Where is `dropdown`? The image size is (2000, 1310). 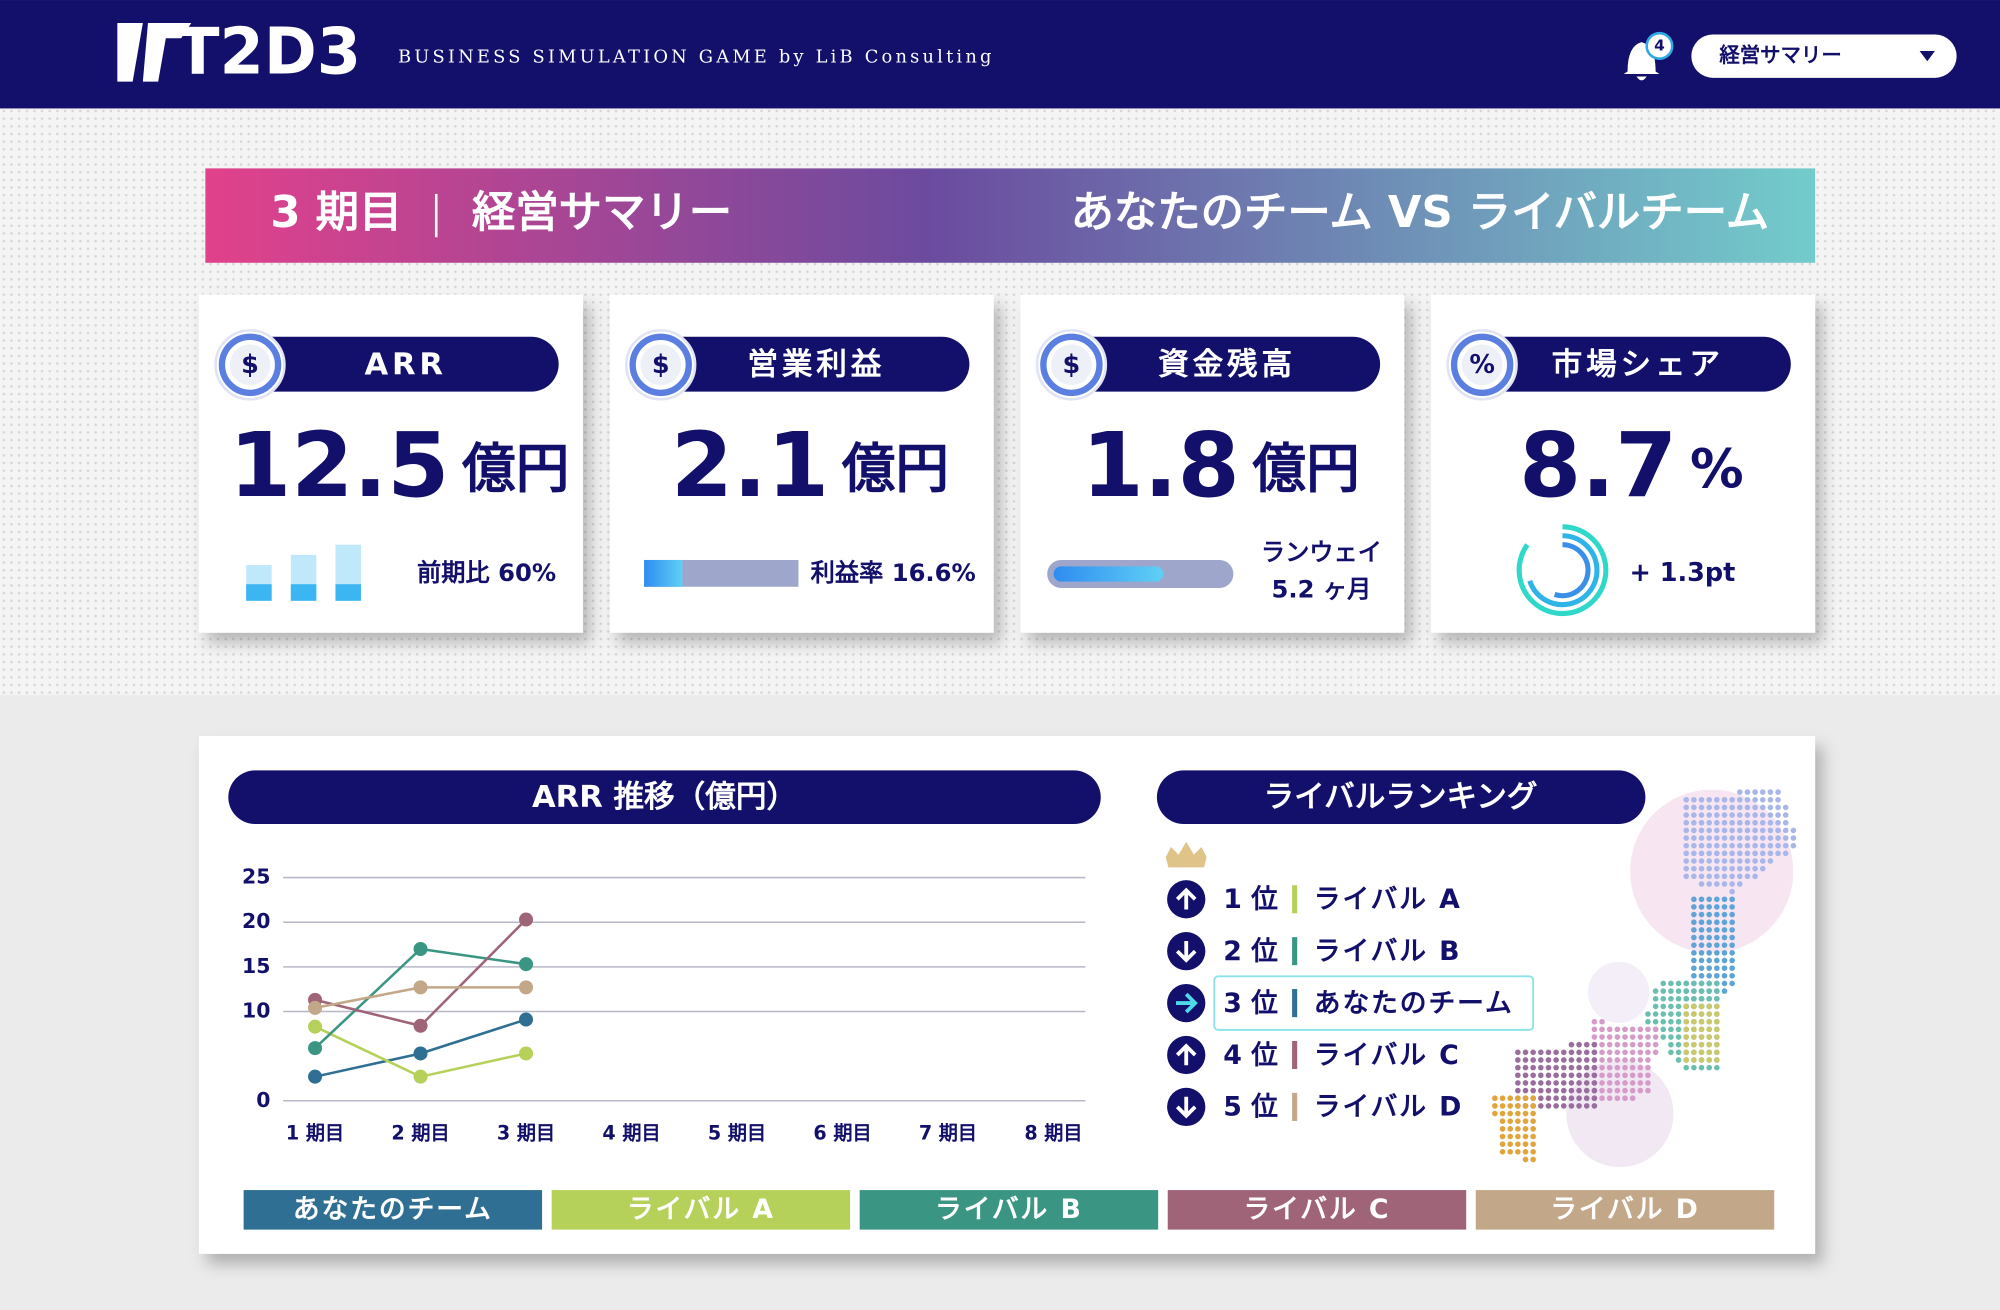 dropdown is located at coordinates (1824, 56).